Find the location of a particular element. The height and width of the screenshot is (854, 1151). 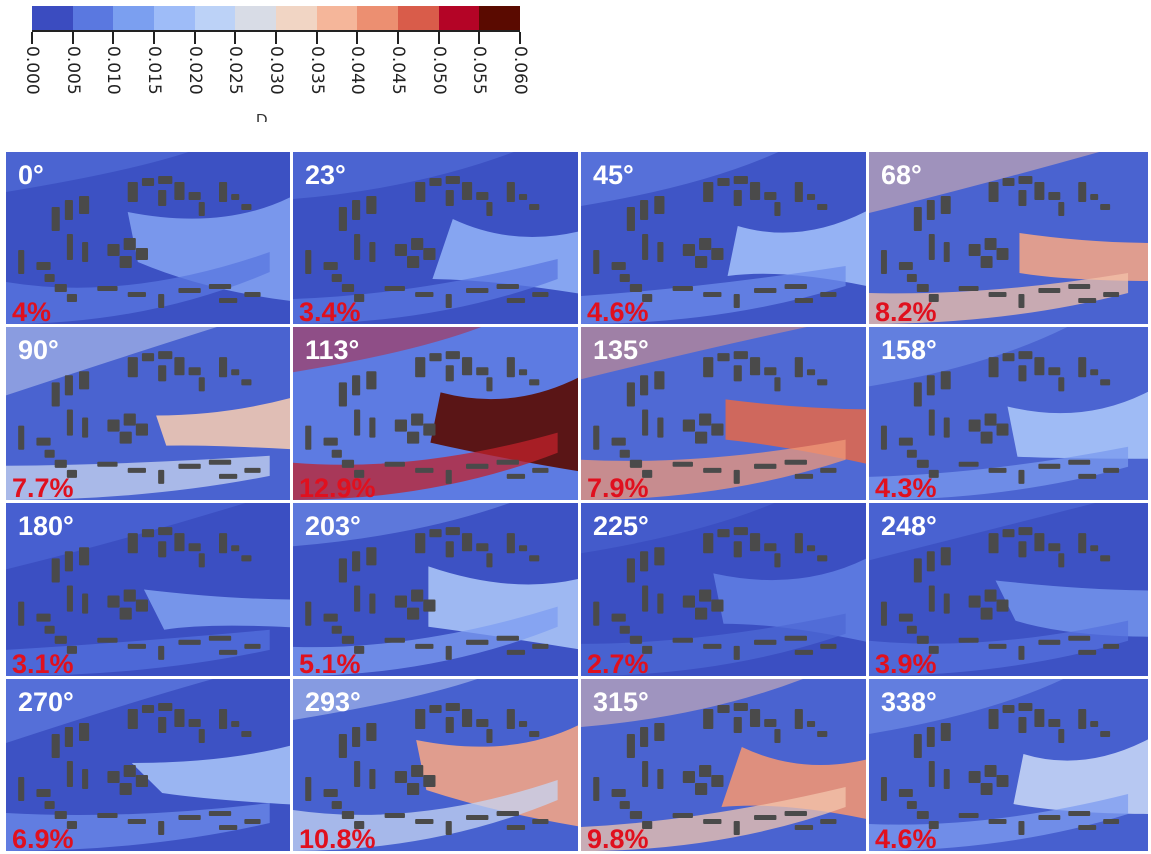

colorbar is located at coordinates (276, 18).